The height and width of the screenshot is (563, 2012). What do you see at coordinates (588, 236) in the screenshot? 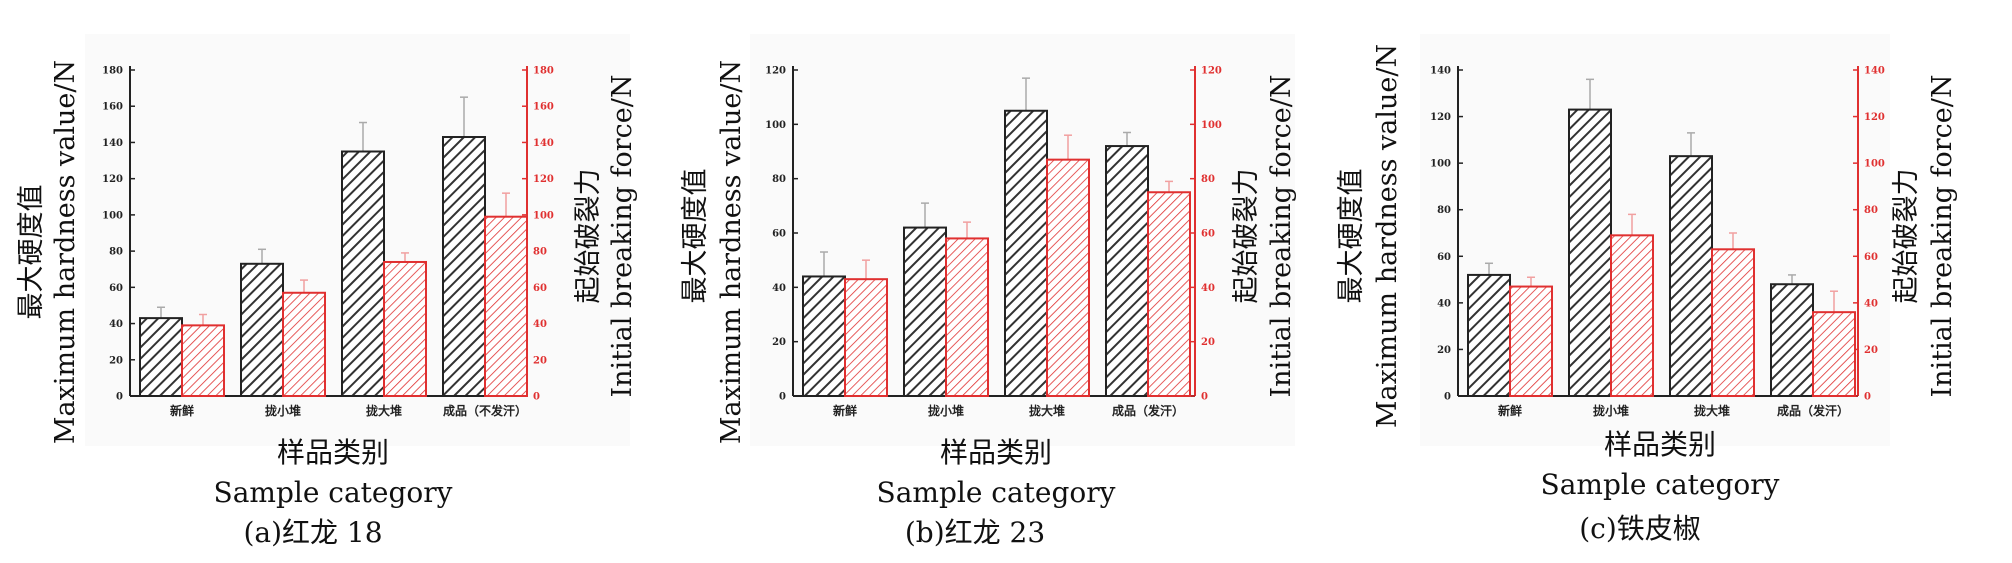
I see `panel-a-right-ylabel-cn: 起始破裂力` at bounding box center [588, 236].